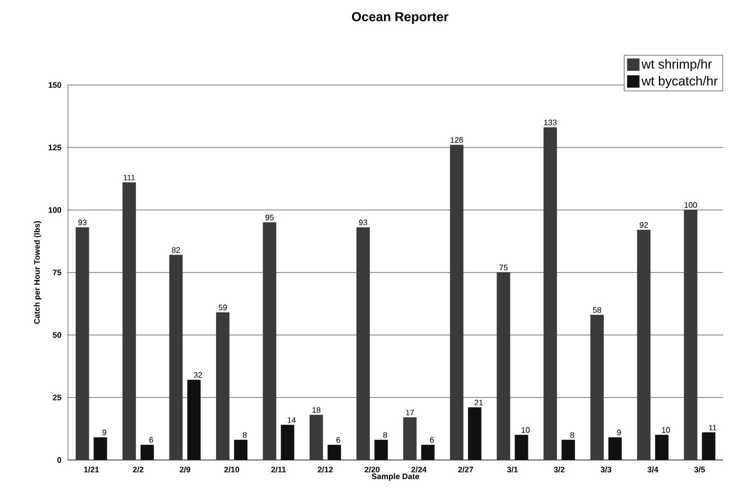  What do you see at coordinates (400, 18) in the screenshot?
I see `chart-title: Ocean Reporter` at bounding box center [400, 18].